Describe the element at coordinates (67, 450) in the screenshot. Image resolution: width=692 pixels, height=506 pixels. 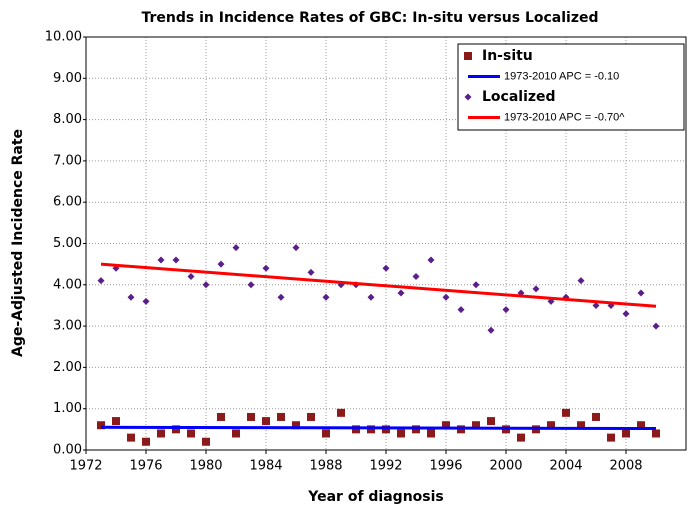
I see `y-tick-label: 0.00` at that location.